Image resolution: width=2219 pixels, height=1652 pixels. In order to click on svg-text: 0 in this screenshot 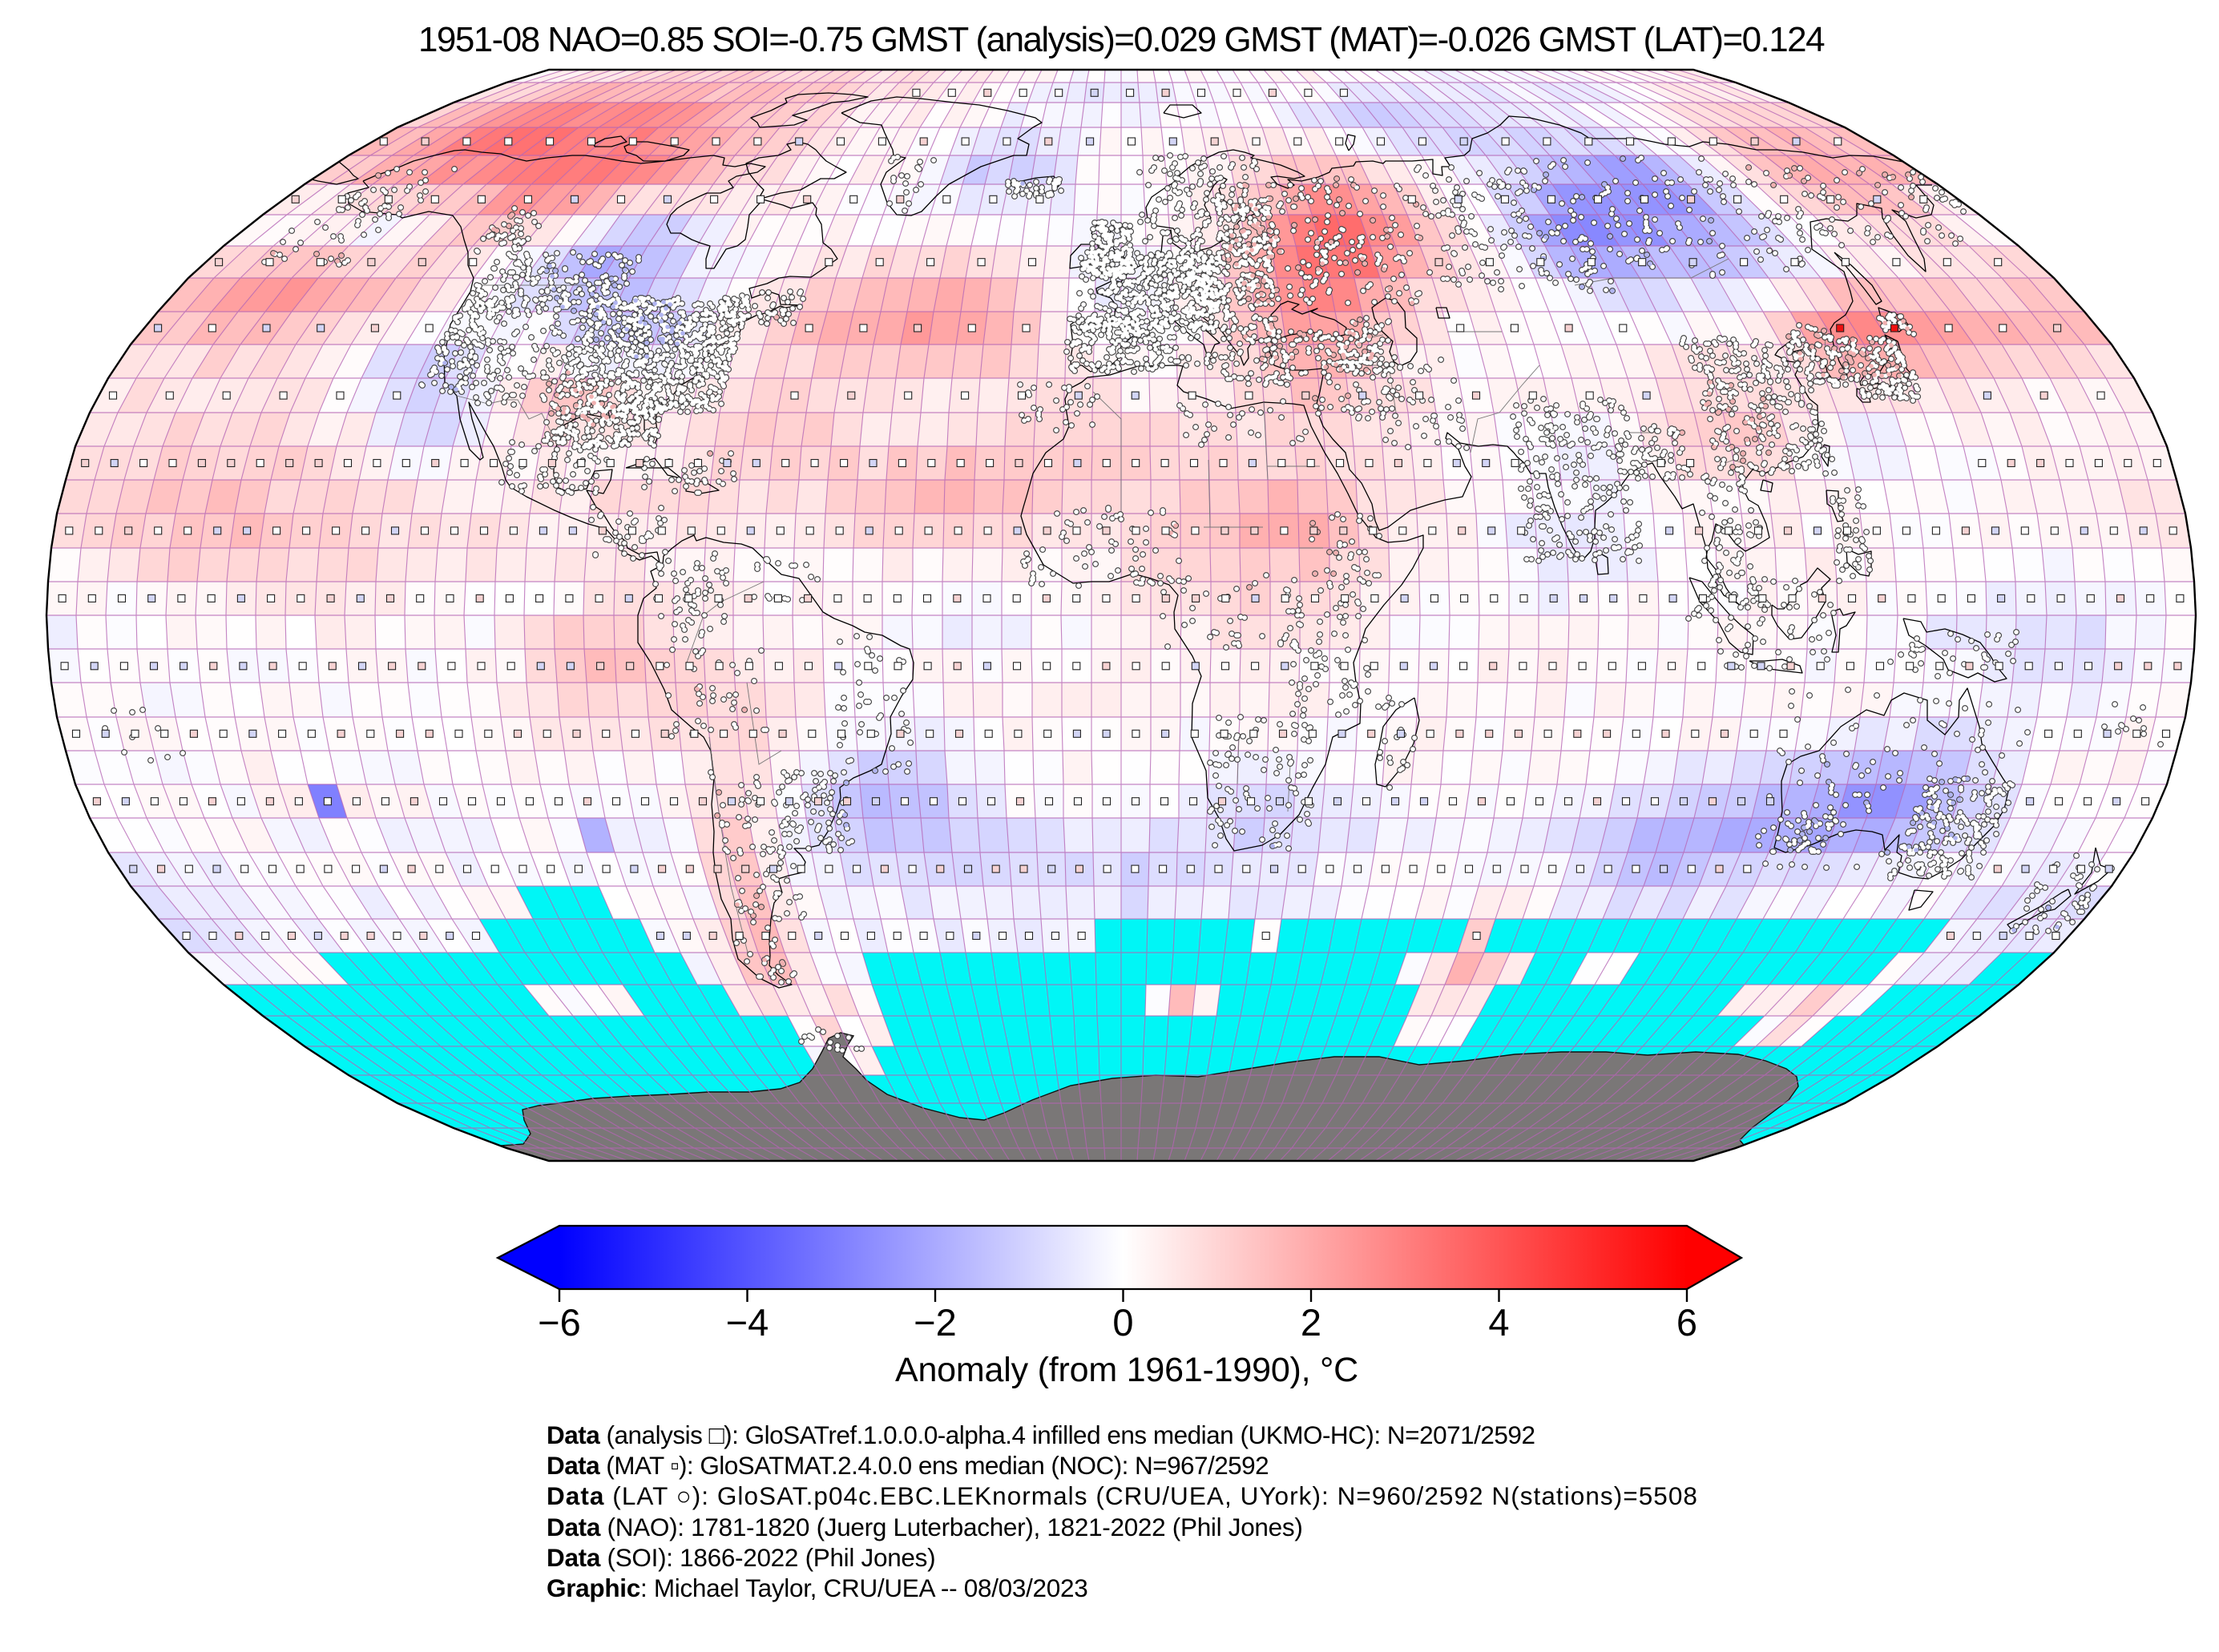, I will do `click(1123, 1323)`.